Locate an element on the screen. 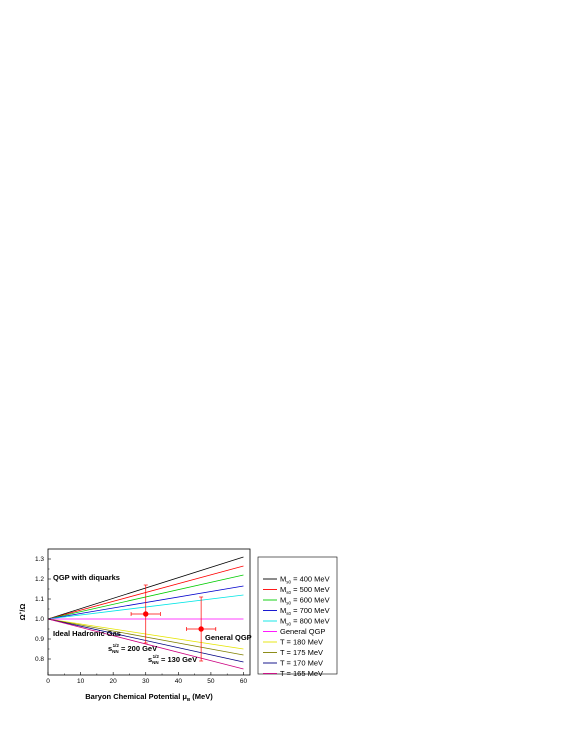 The height and width of the screenshot is (740, 572). annotation-energy-200: sNN1/2 = 200 GeV is located at coordinates (132, 648).